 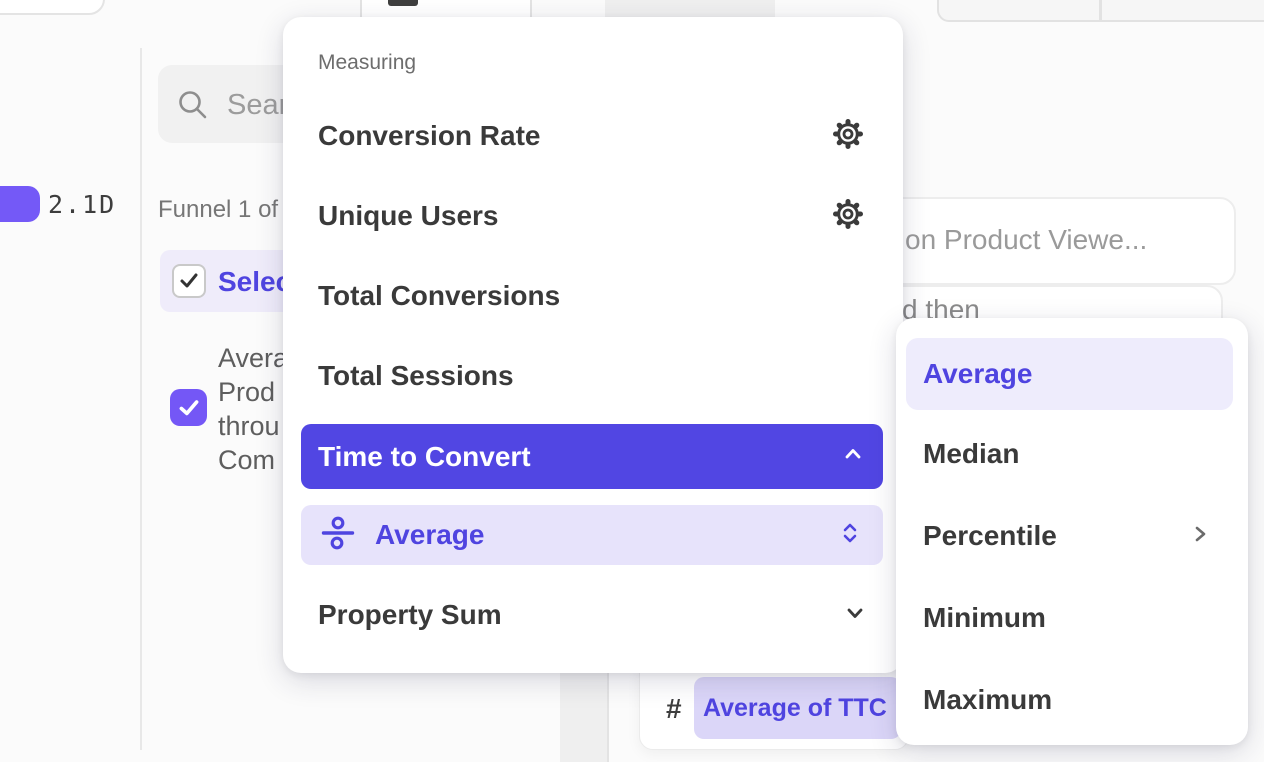 What do you see at coordinates (591, 136) in the screenshot?
I see `menu-item-conversion-rate: Conversion Rate` at bounding box center [591, 136].